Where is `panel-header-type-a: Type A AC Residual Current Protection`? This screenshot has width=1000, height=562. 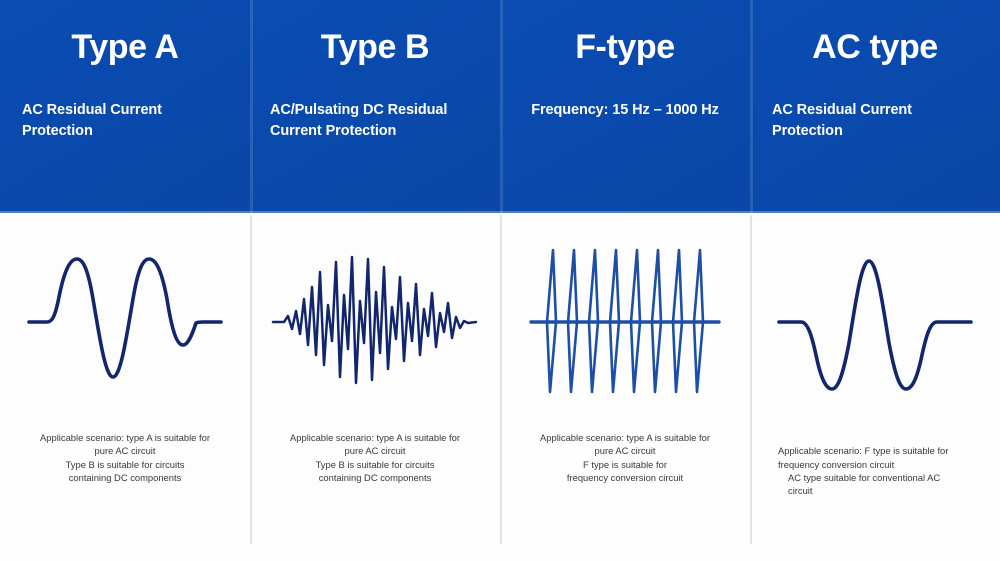 panel-header-type-a: Type A AC Residual Current Protection is located at coordinates (125, 106).